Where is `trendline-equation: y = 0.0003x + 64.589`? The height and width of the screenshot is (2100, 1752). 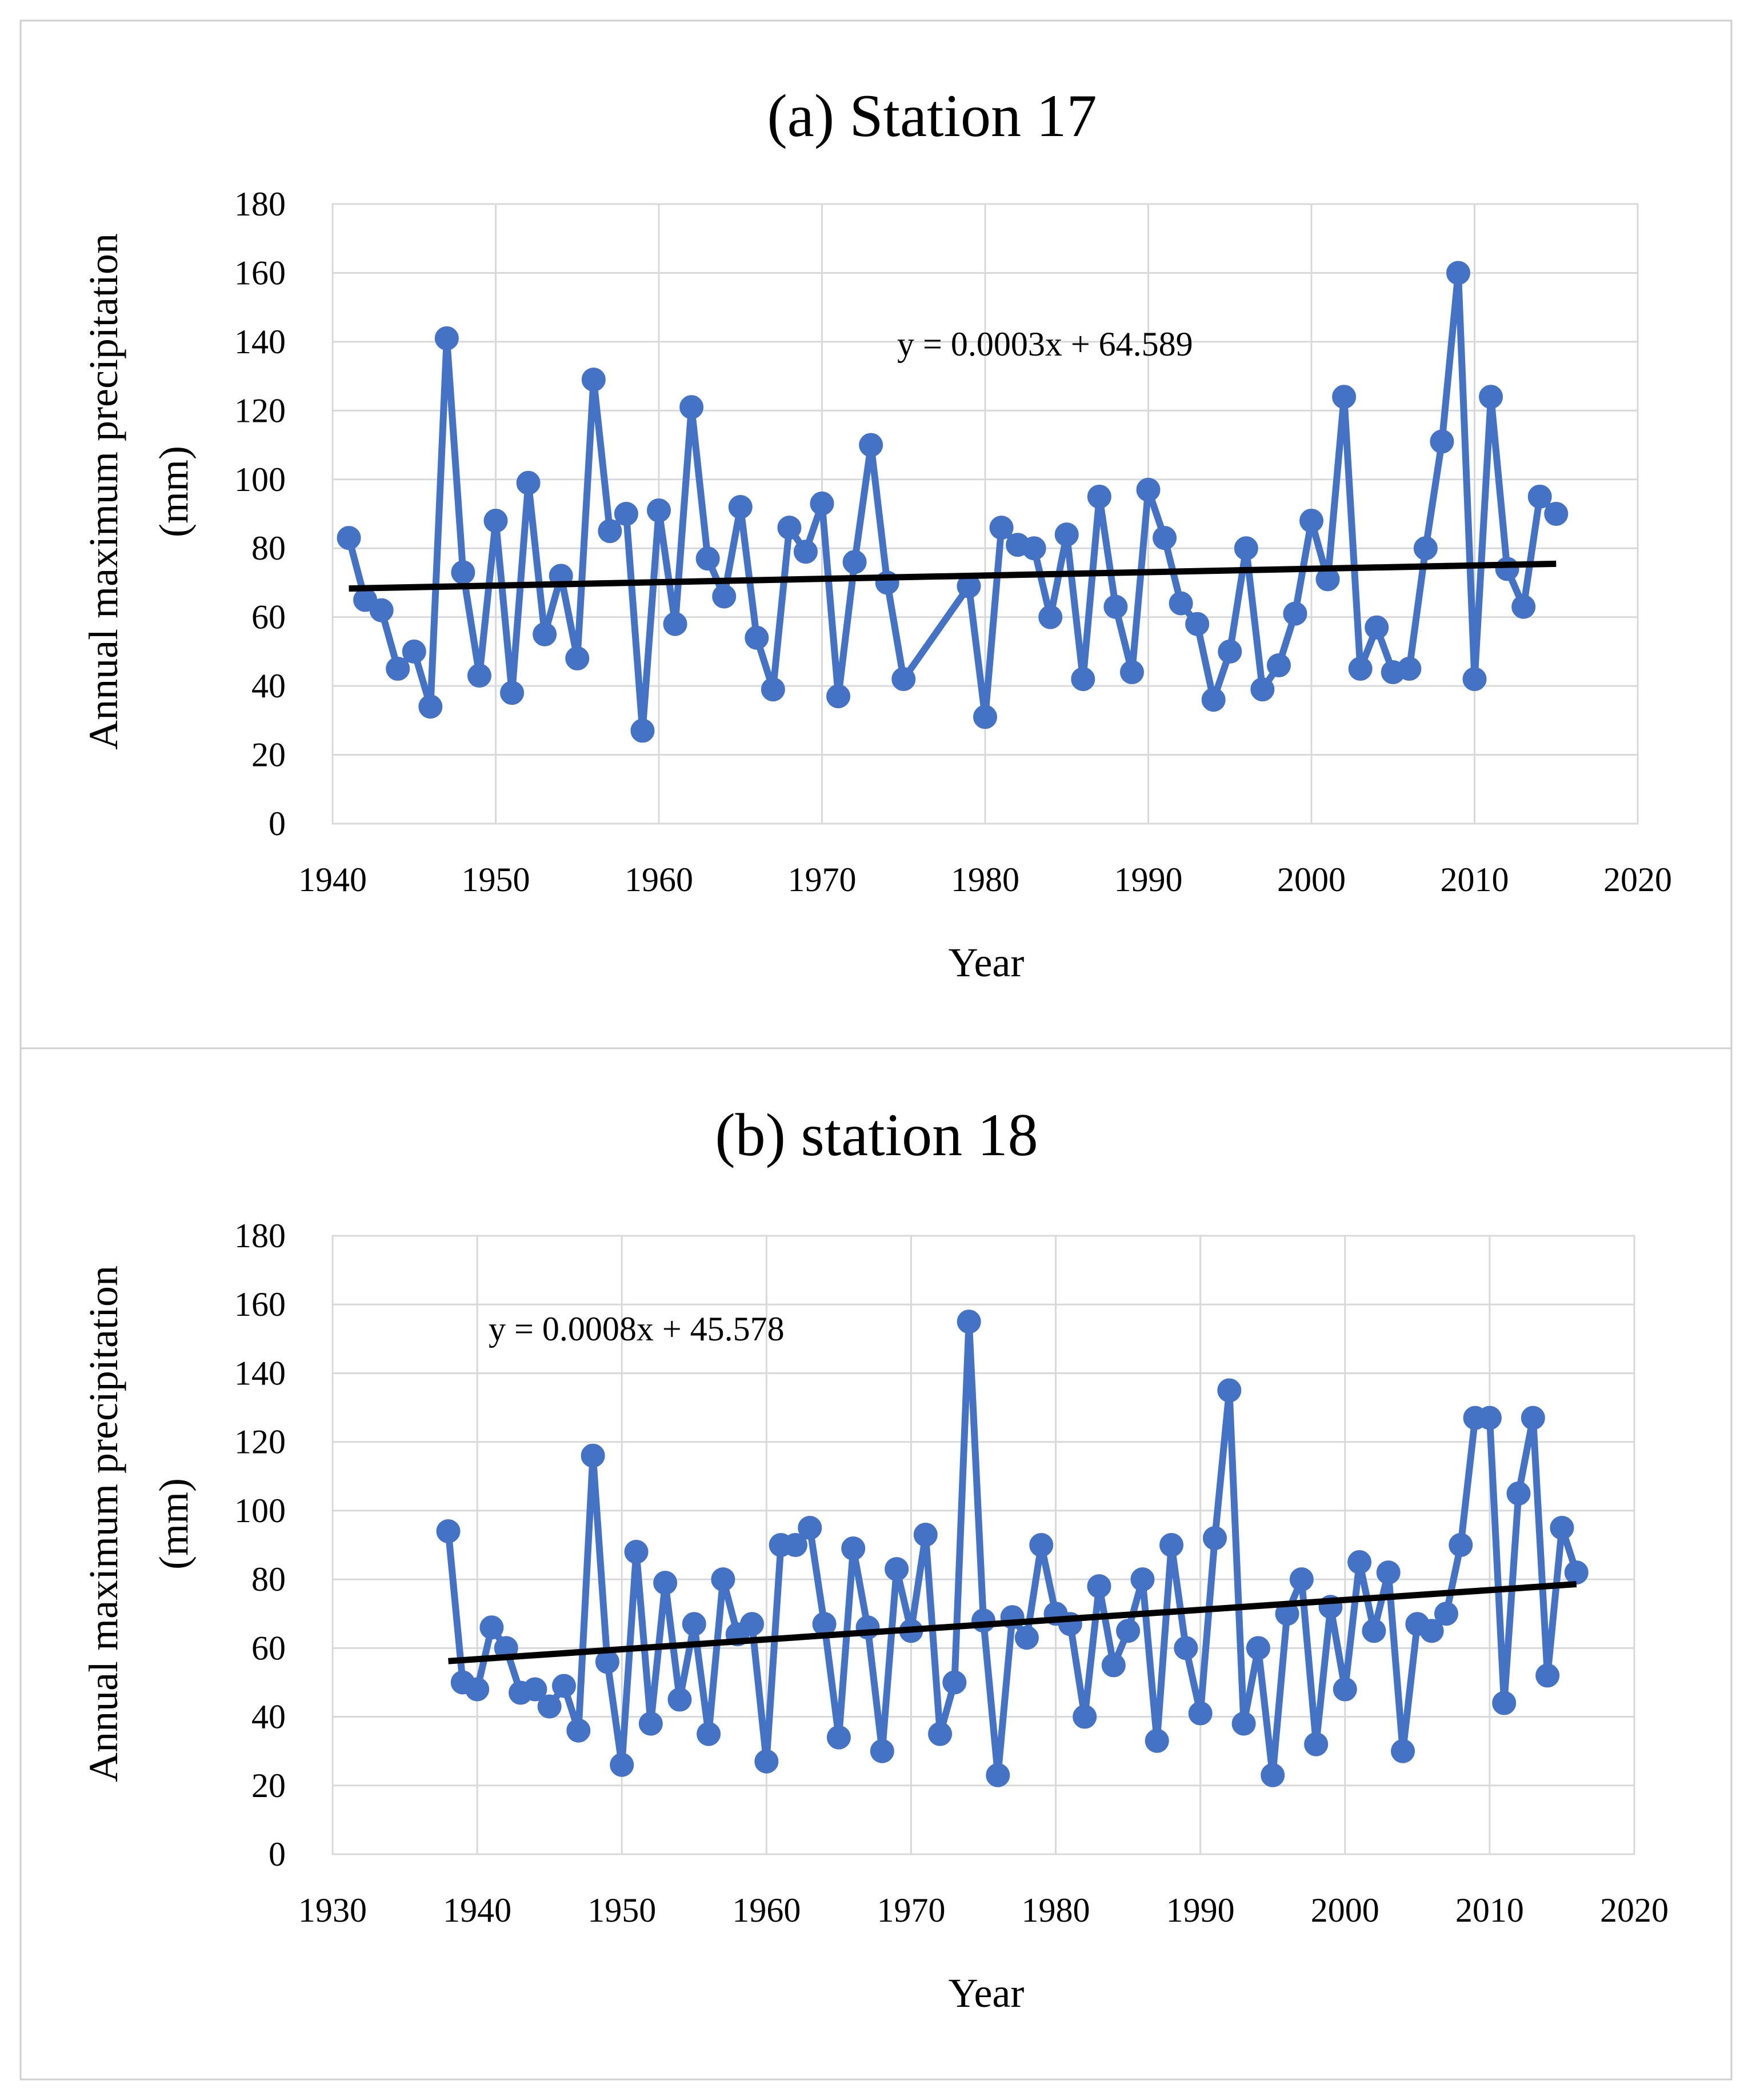
trendline-equation: y = 0.0003x + 64.589 is located at coordinates (1045, 344).